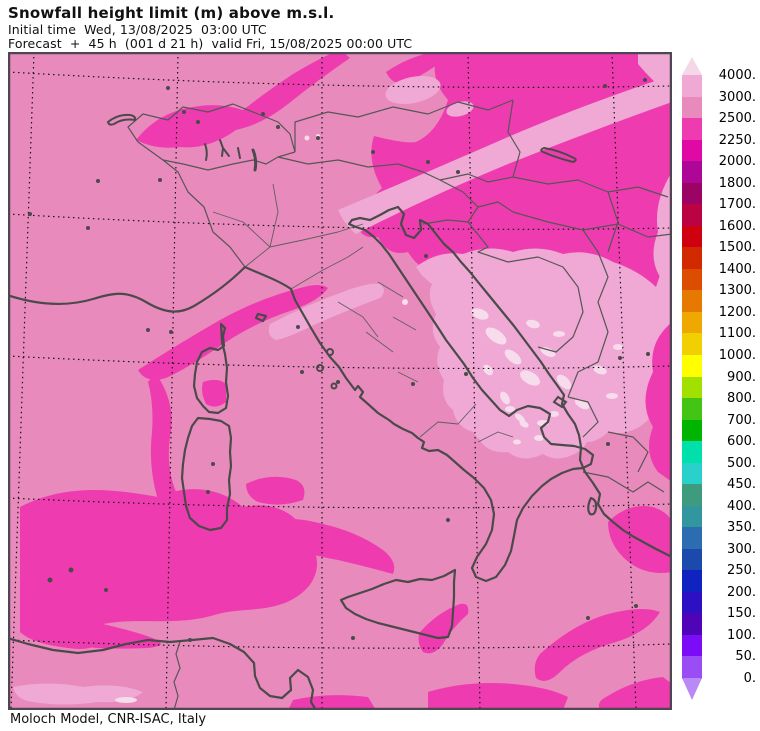  Describe the element at coordinates (363, 313) in the screenshot. I see `region-borders` at that location.